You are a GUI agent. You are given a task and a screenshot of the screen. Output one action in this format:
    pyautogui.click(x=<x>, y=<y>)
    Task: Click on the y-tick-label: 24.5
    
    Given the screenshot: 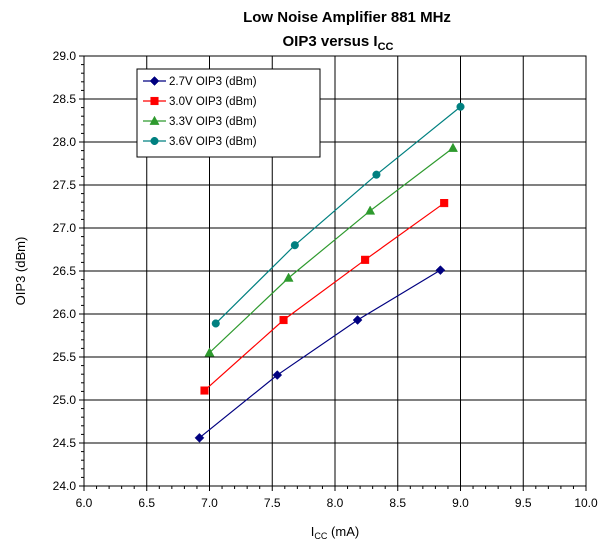 What is the action you would take?
    pyautogui.click(x=65, y=443)
    